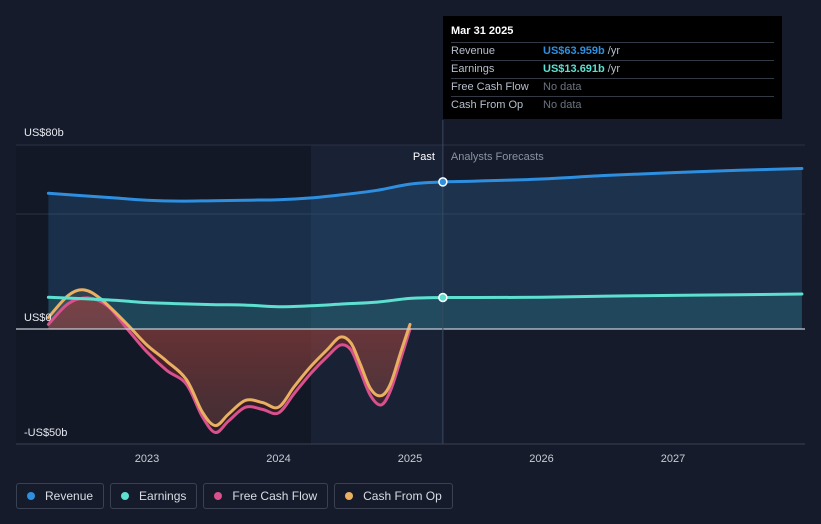 This screenshot has height=524, width=821. What do you see at coordinates (473, 51) in the screenshot?
I see `tooltip-row-label: Revenue` at bounding box center [473, 51].